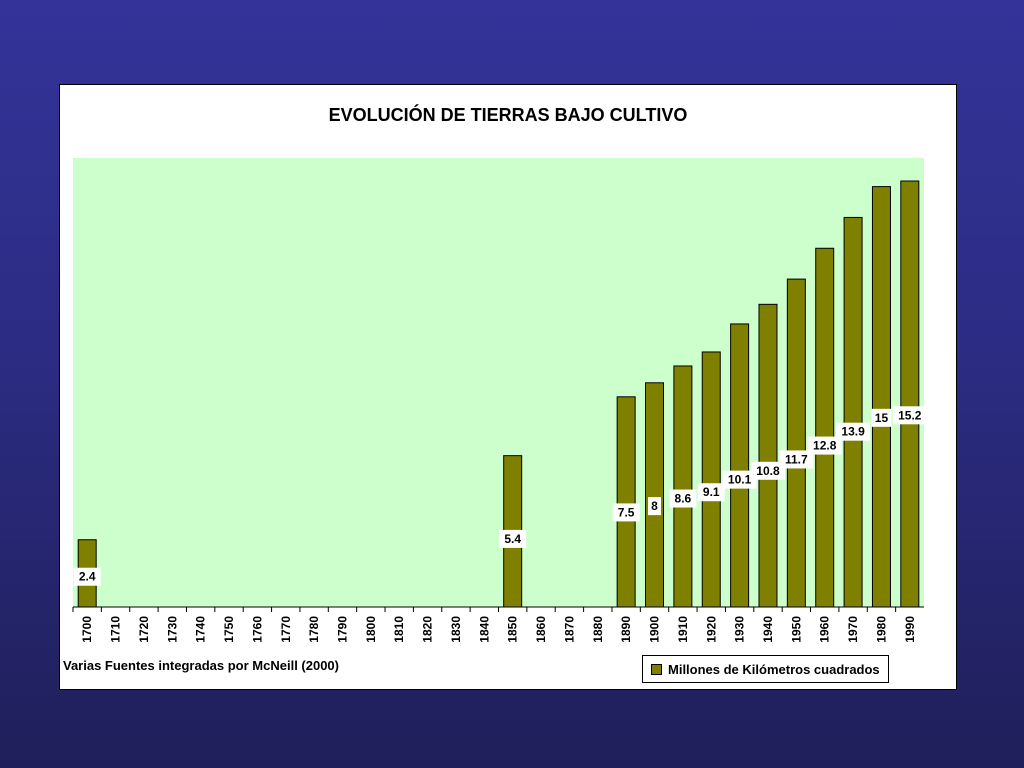 The image size is (1024, 768). Describe the element at coordinates (371, 629) in the screenshot. I see `x-tick-label: 1800` at that location.